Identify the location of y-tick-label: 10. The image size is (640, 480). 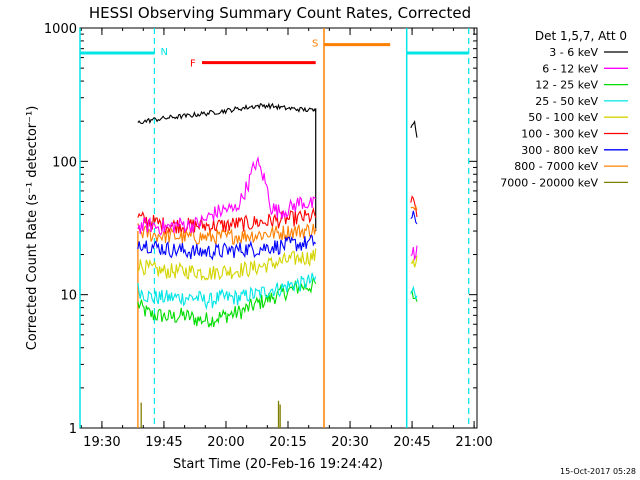
(68, 296).